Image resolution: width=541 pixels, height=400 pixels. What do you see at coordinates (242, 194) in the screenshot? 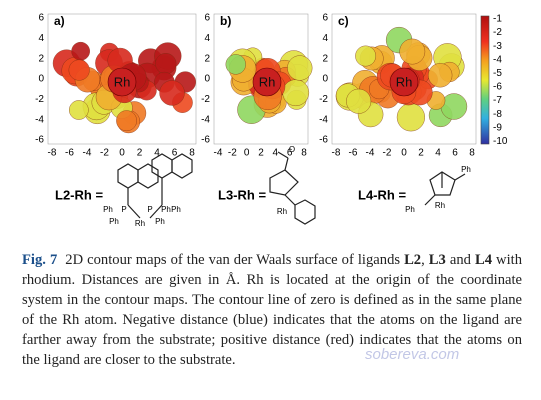
I see `structure-label: L3-Rh =` at bounding box center [242, 194].